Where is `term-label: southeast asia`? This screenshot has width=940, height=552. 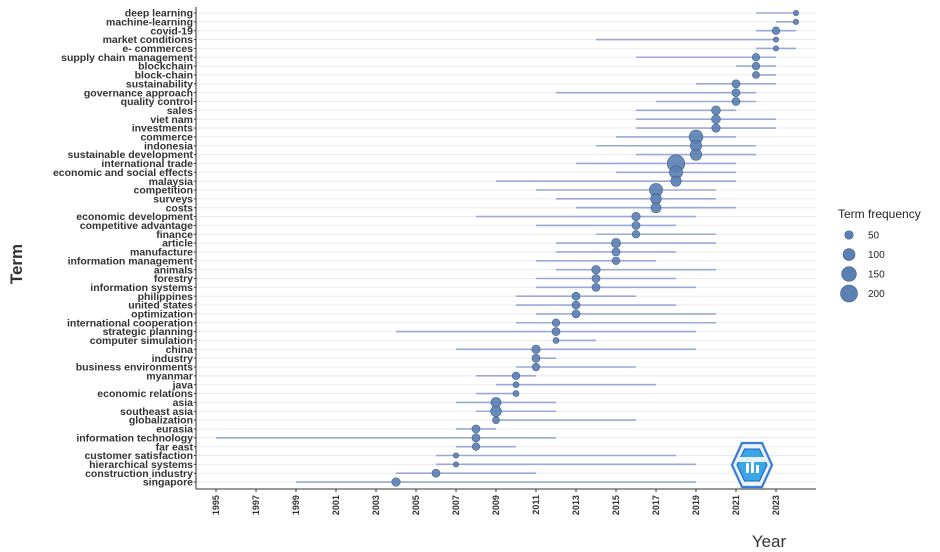
term-label: southeast asia is located at coordinates (156, 412).